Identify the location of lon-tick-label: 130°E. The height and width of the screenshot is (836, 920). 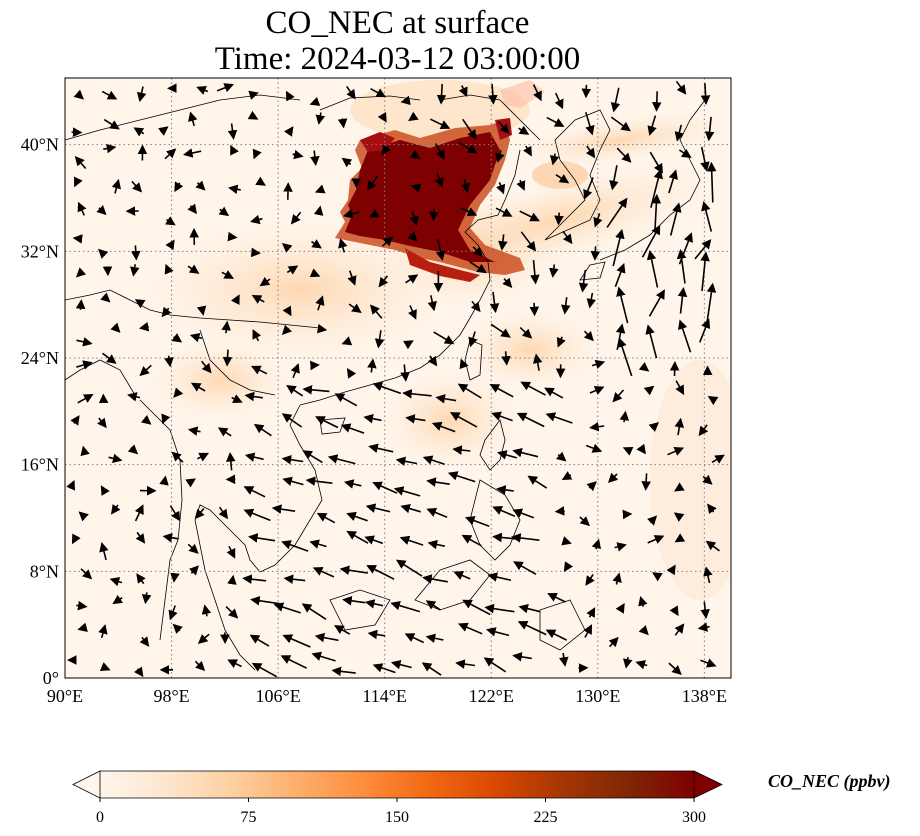
(597, 696).